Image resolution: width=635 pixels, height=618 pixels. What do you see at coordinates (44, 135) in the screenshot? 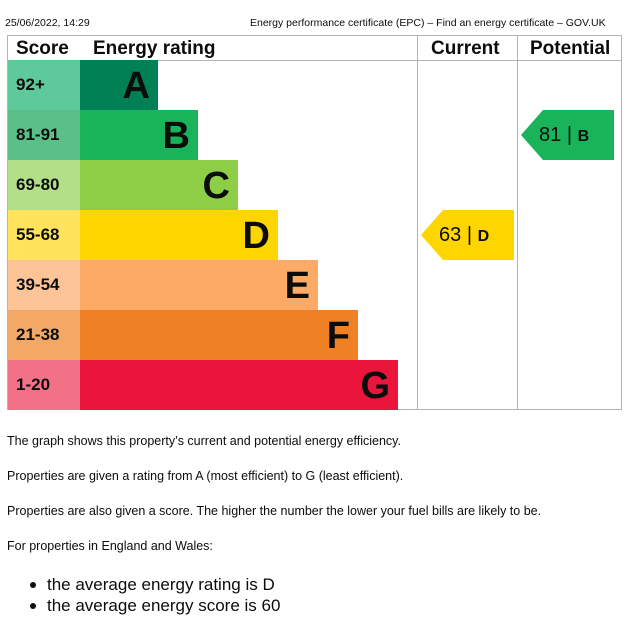
I see `band-score-b: 81-91` at bounding box center [44, 135].